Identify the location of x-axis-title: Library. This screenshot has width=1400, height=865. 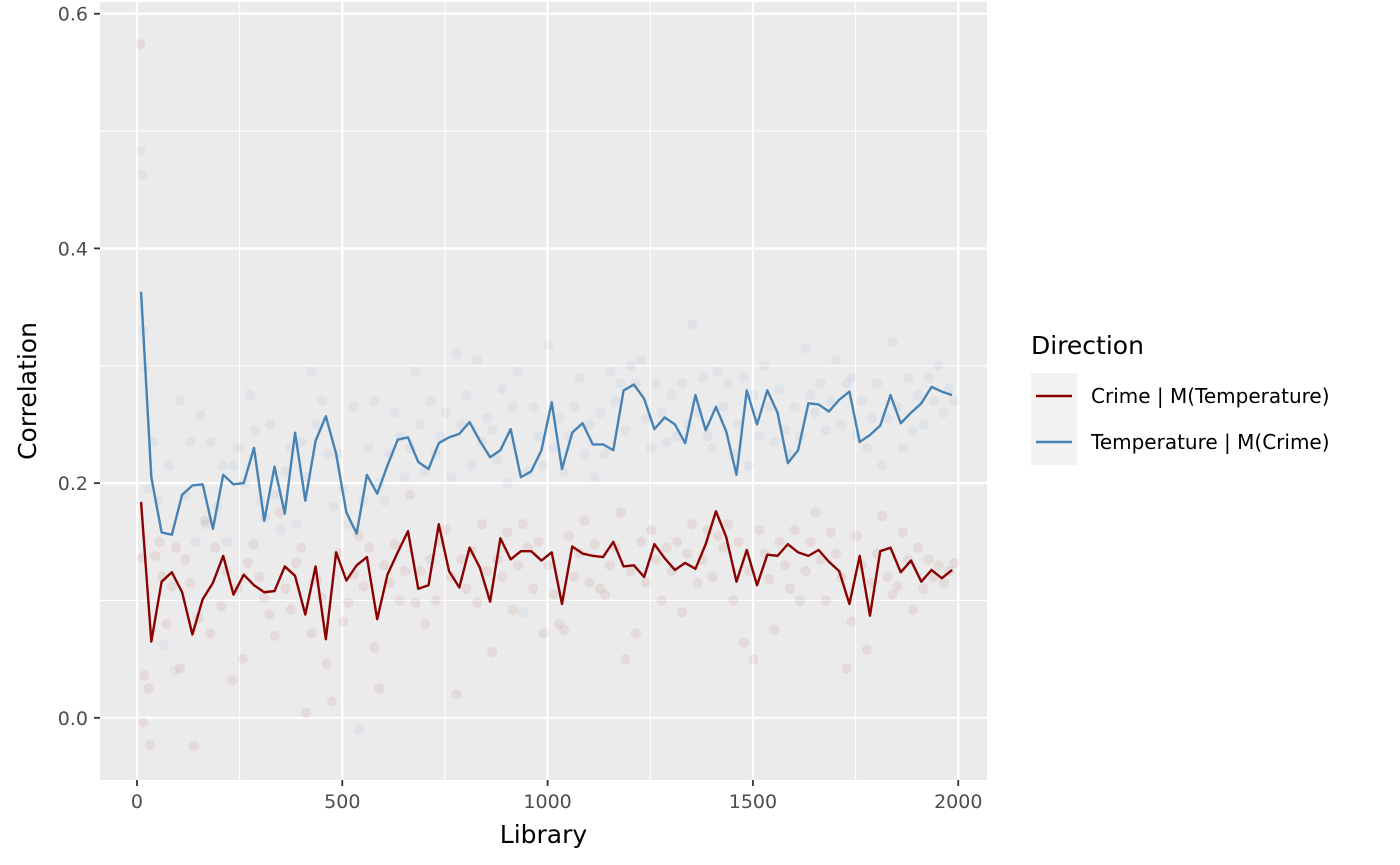
(544, 834).